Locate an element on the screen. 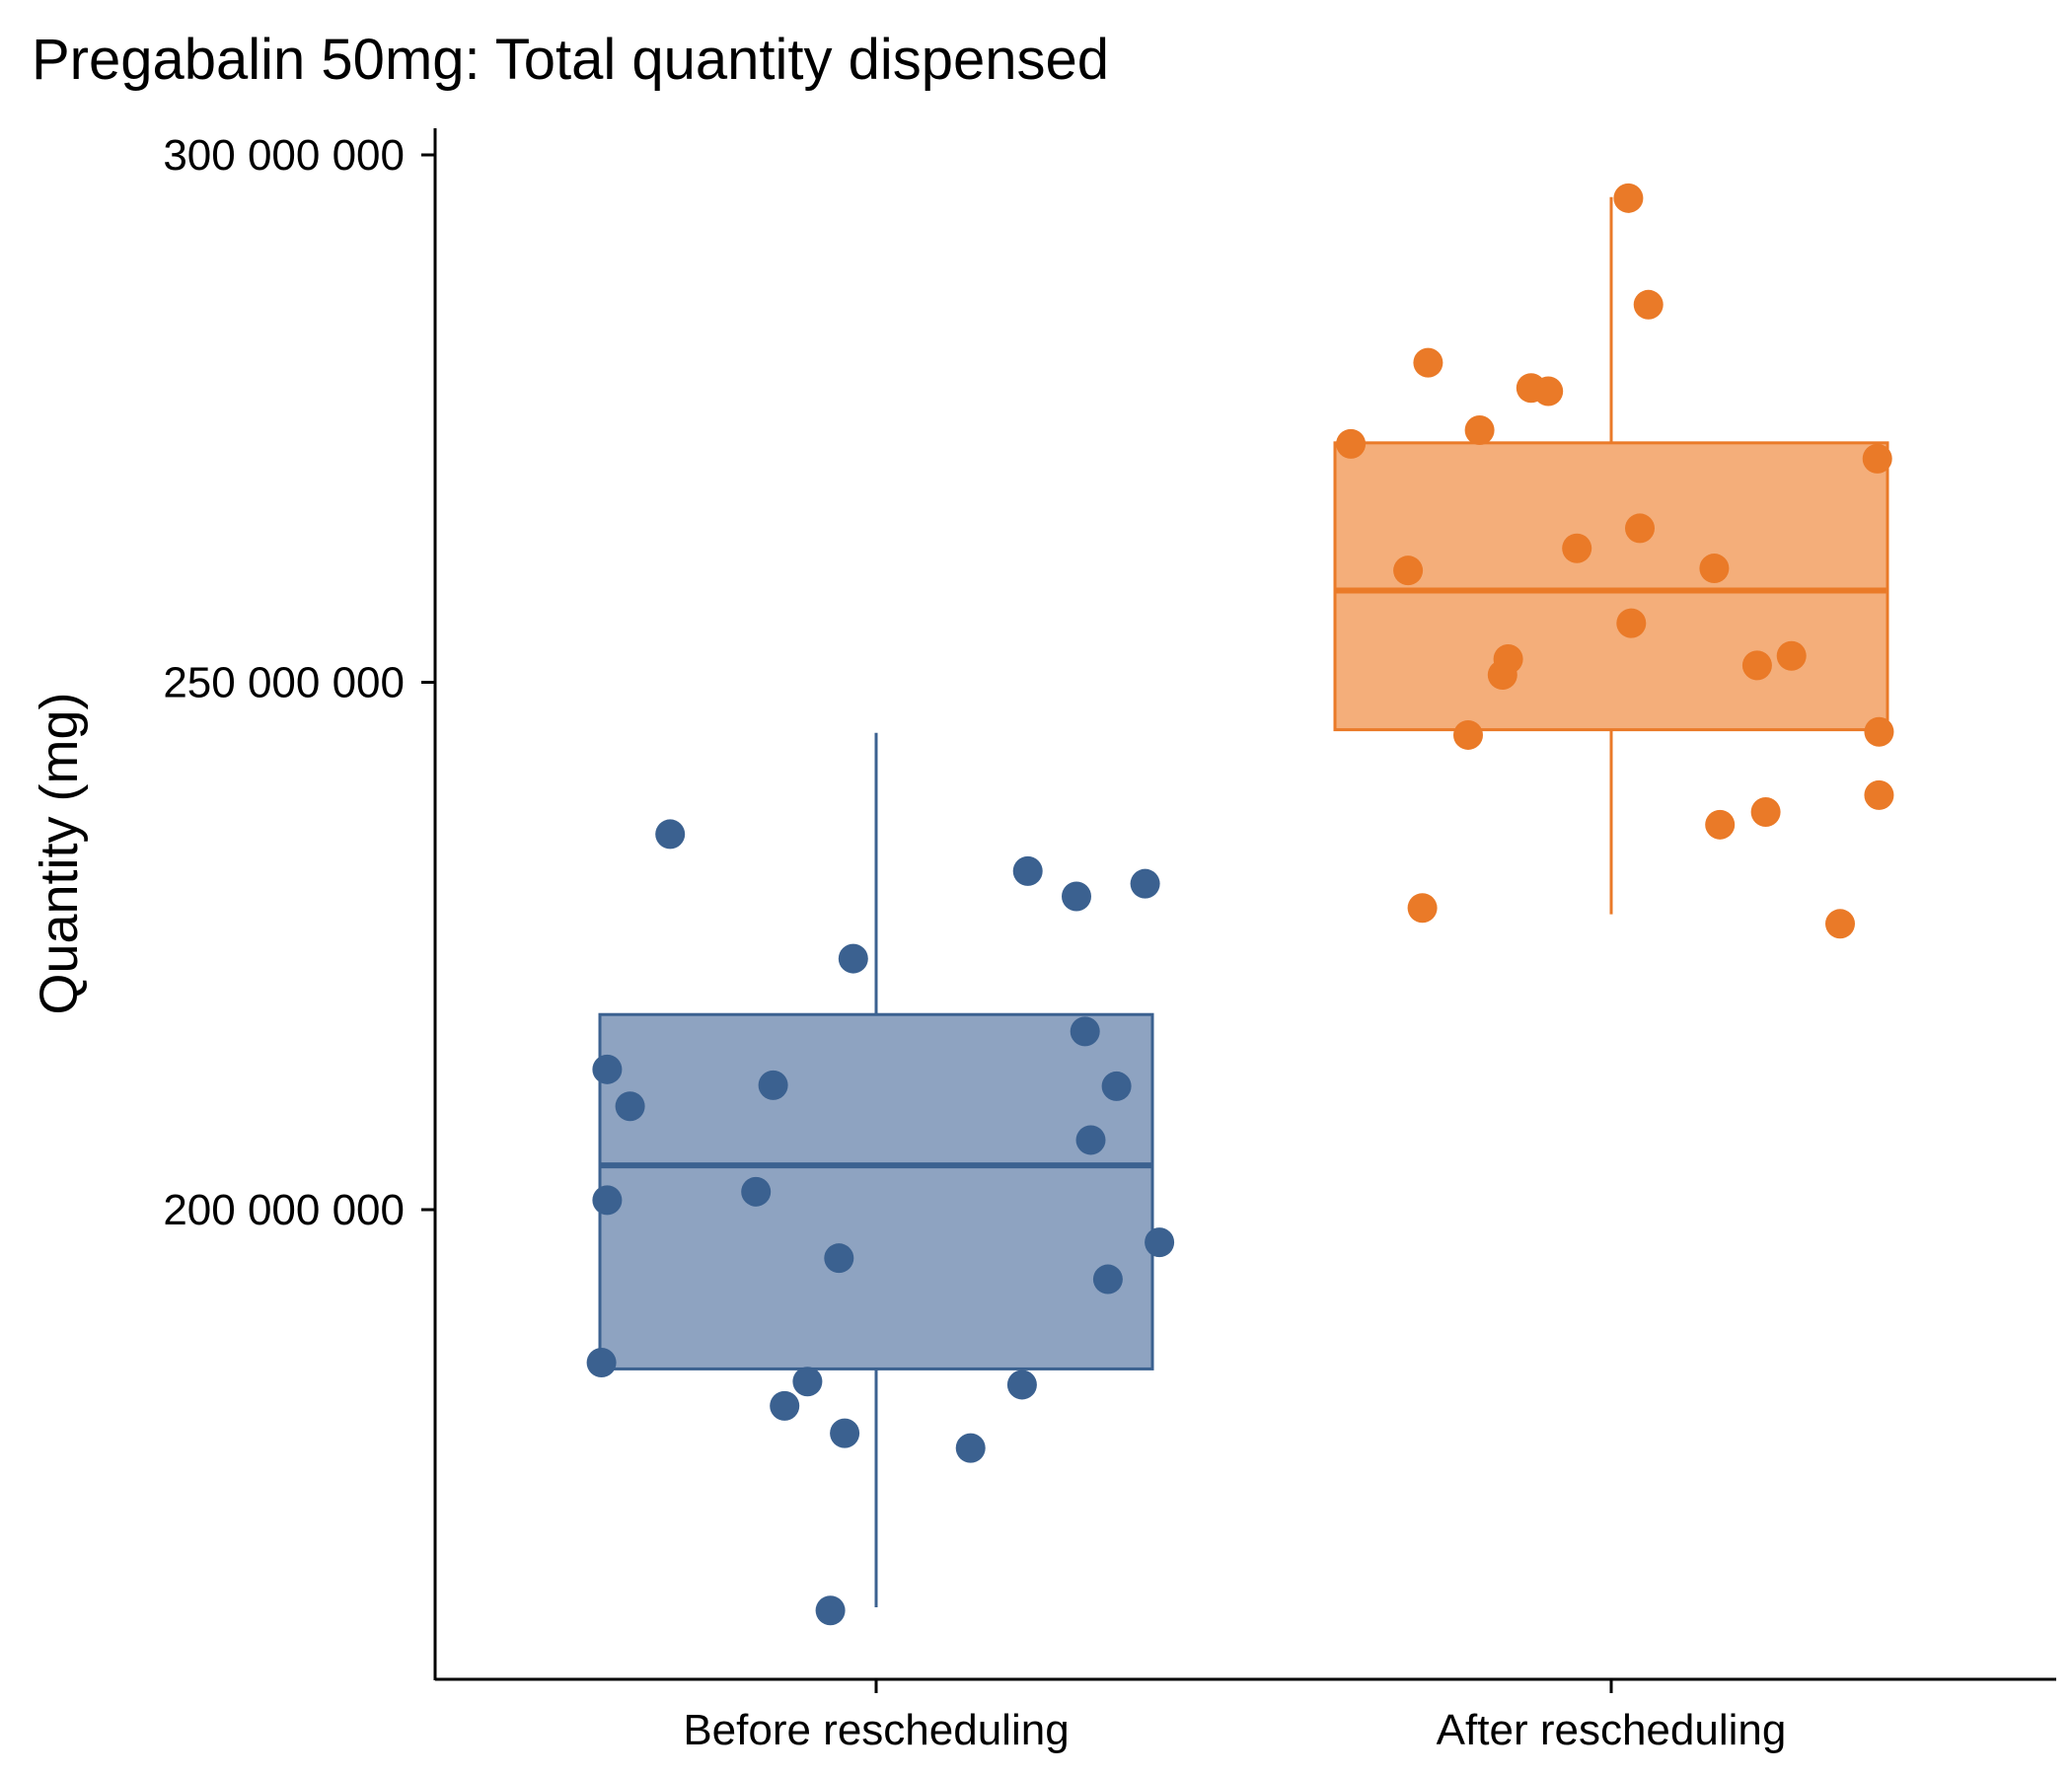 This screenshot has height=1776, width=2072. boxplot-before is located at coordinates (876, 1170).